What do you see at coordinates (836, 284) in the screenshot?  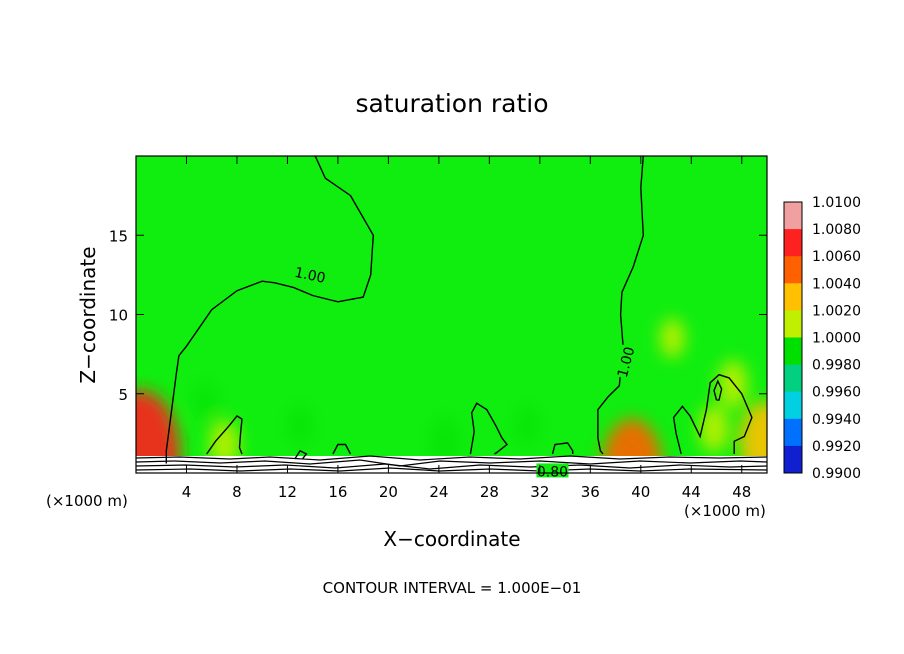 I see `colorbar-label: 1.0040` at bounding box center [836, 284].